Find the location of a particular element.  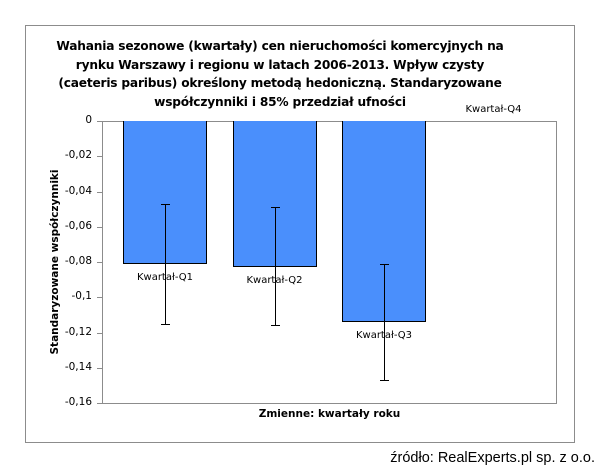

y-tick-label: -0,1 is located at coordinates (82, 296).